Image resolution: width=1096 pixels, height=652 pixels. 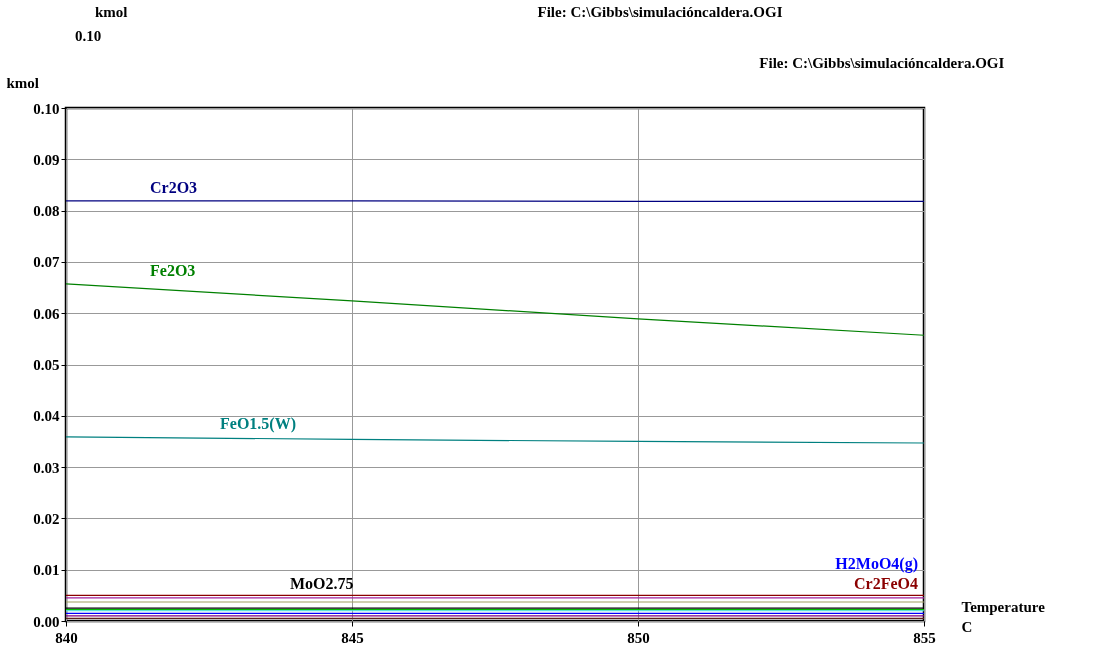 What do you see at coordinates (173, 270) in the screenshot?
I see `series-label: Fe2O3` at bounding box center [173, 270].